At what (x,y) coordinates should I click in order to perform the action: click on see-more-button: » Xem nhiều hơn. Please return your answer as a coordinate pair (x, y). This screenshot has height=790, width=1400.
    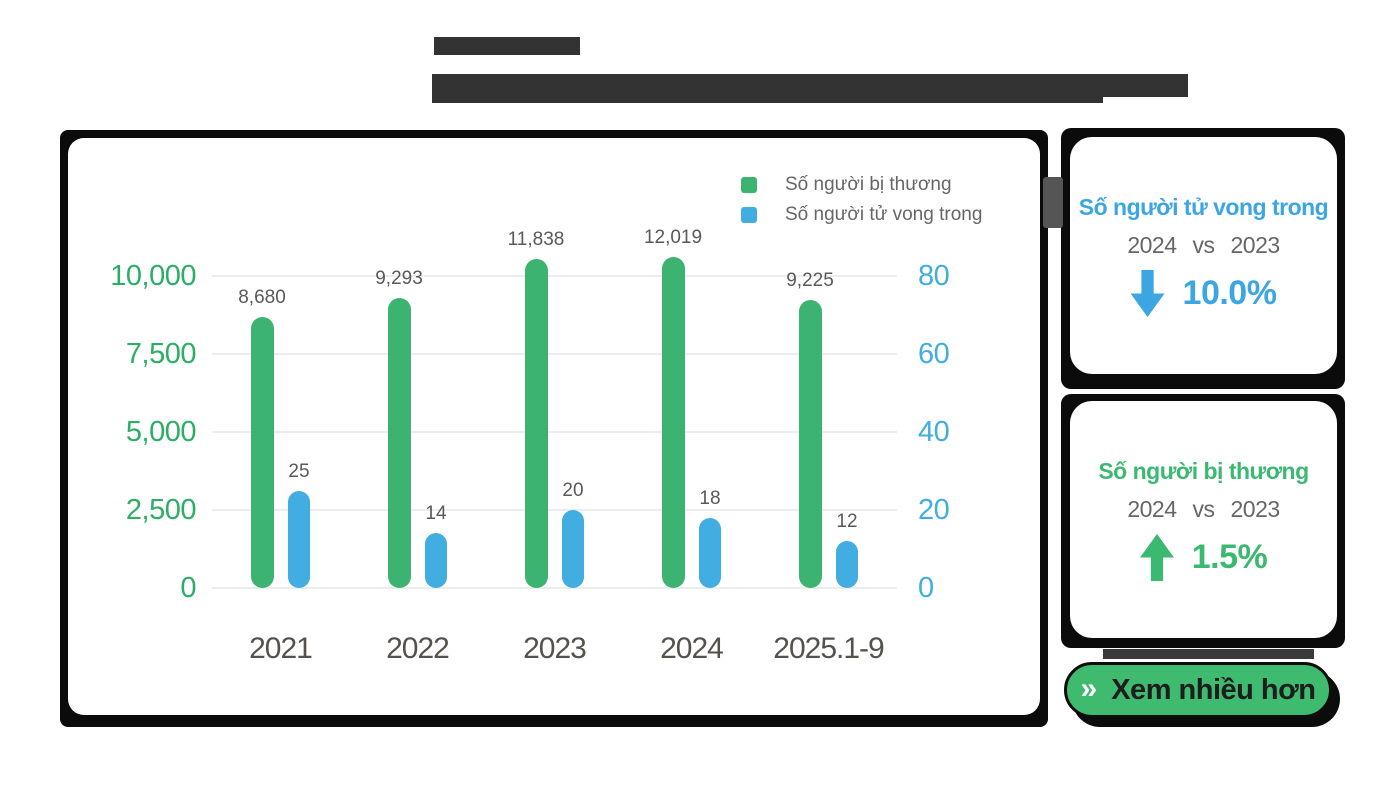
    Looking at the image, I should click on (1198, 690).